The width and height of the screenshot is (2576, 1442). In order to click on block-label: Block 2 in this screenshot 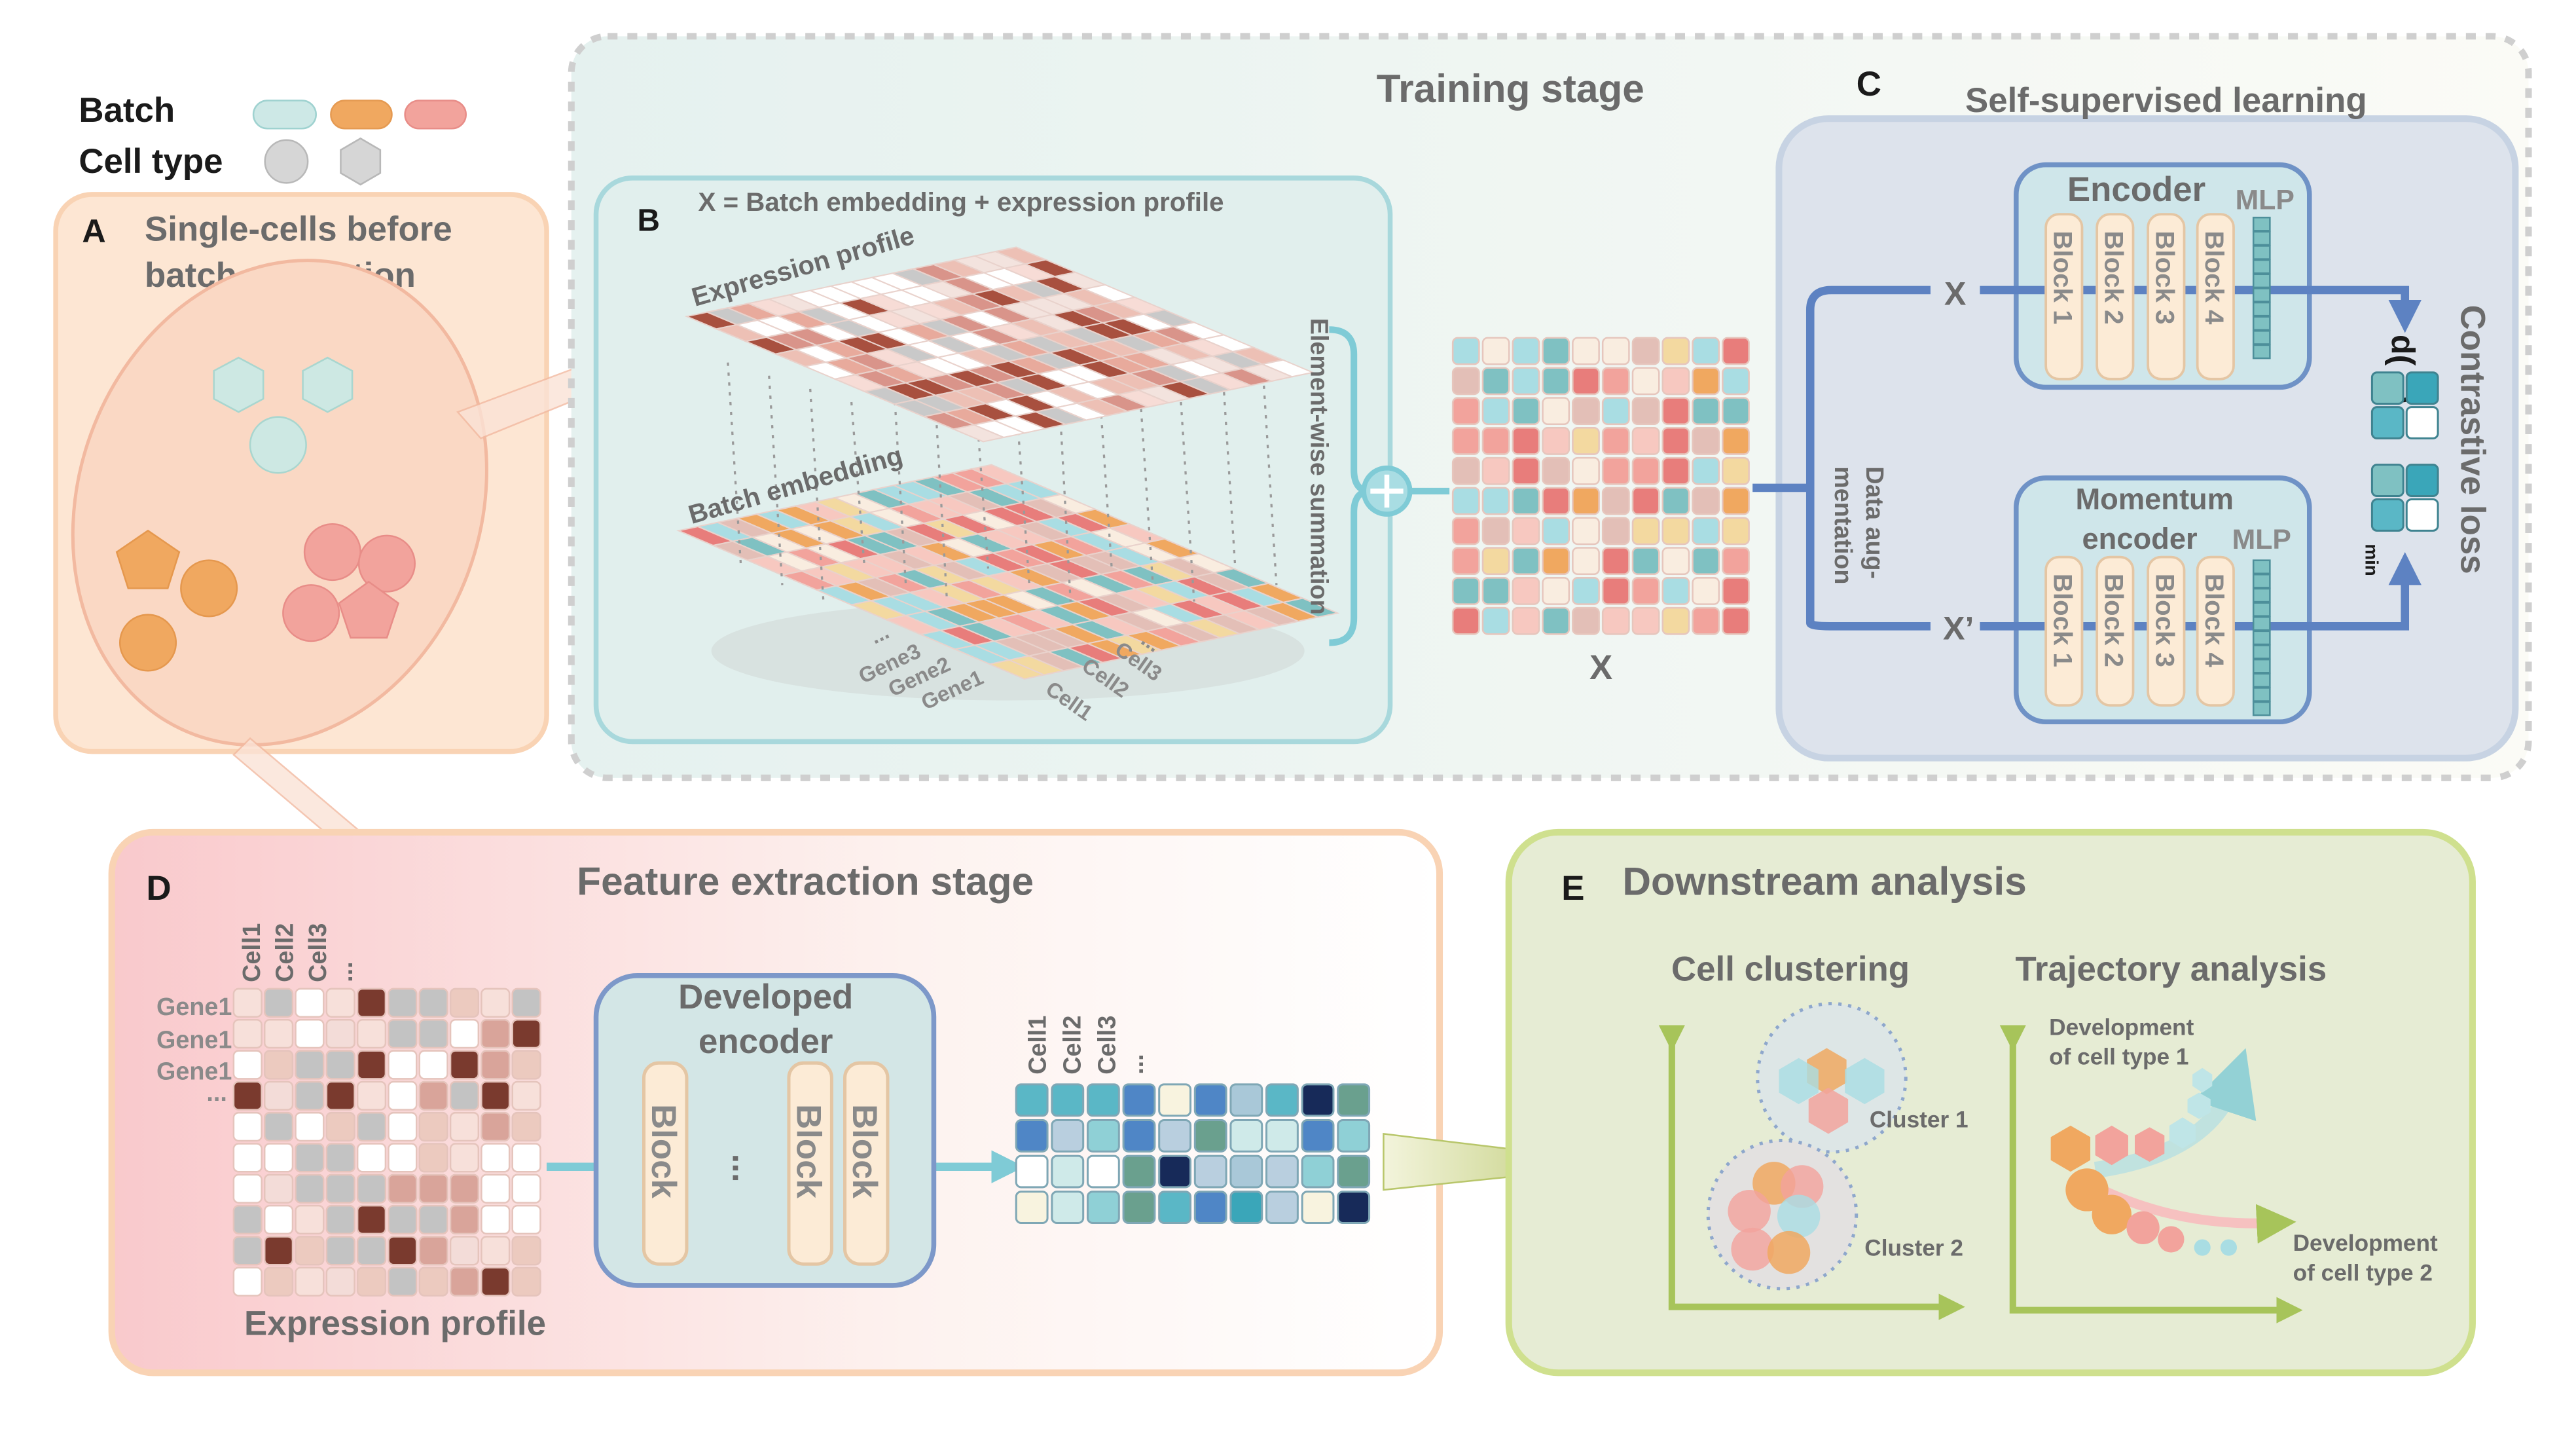, I will do `click(2114, 277)`.